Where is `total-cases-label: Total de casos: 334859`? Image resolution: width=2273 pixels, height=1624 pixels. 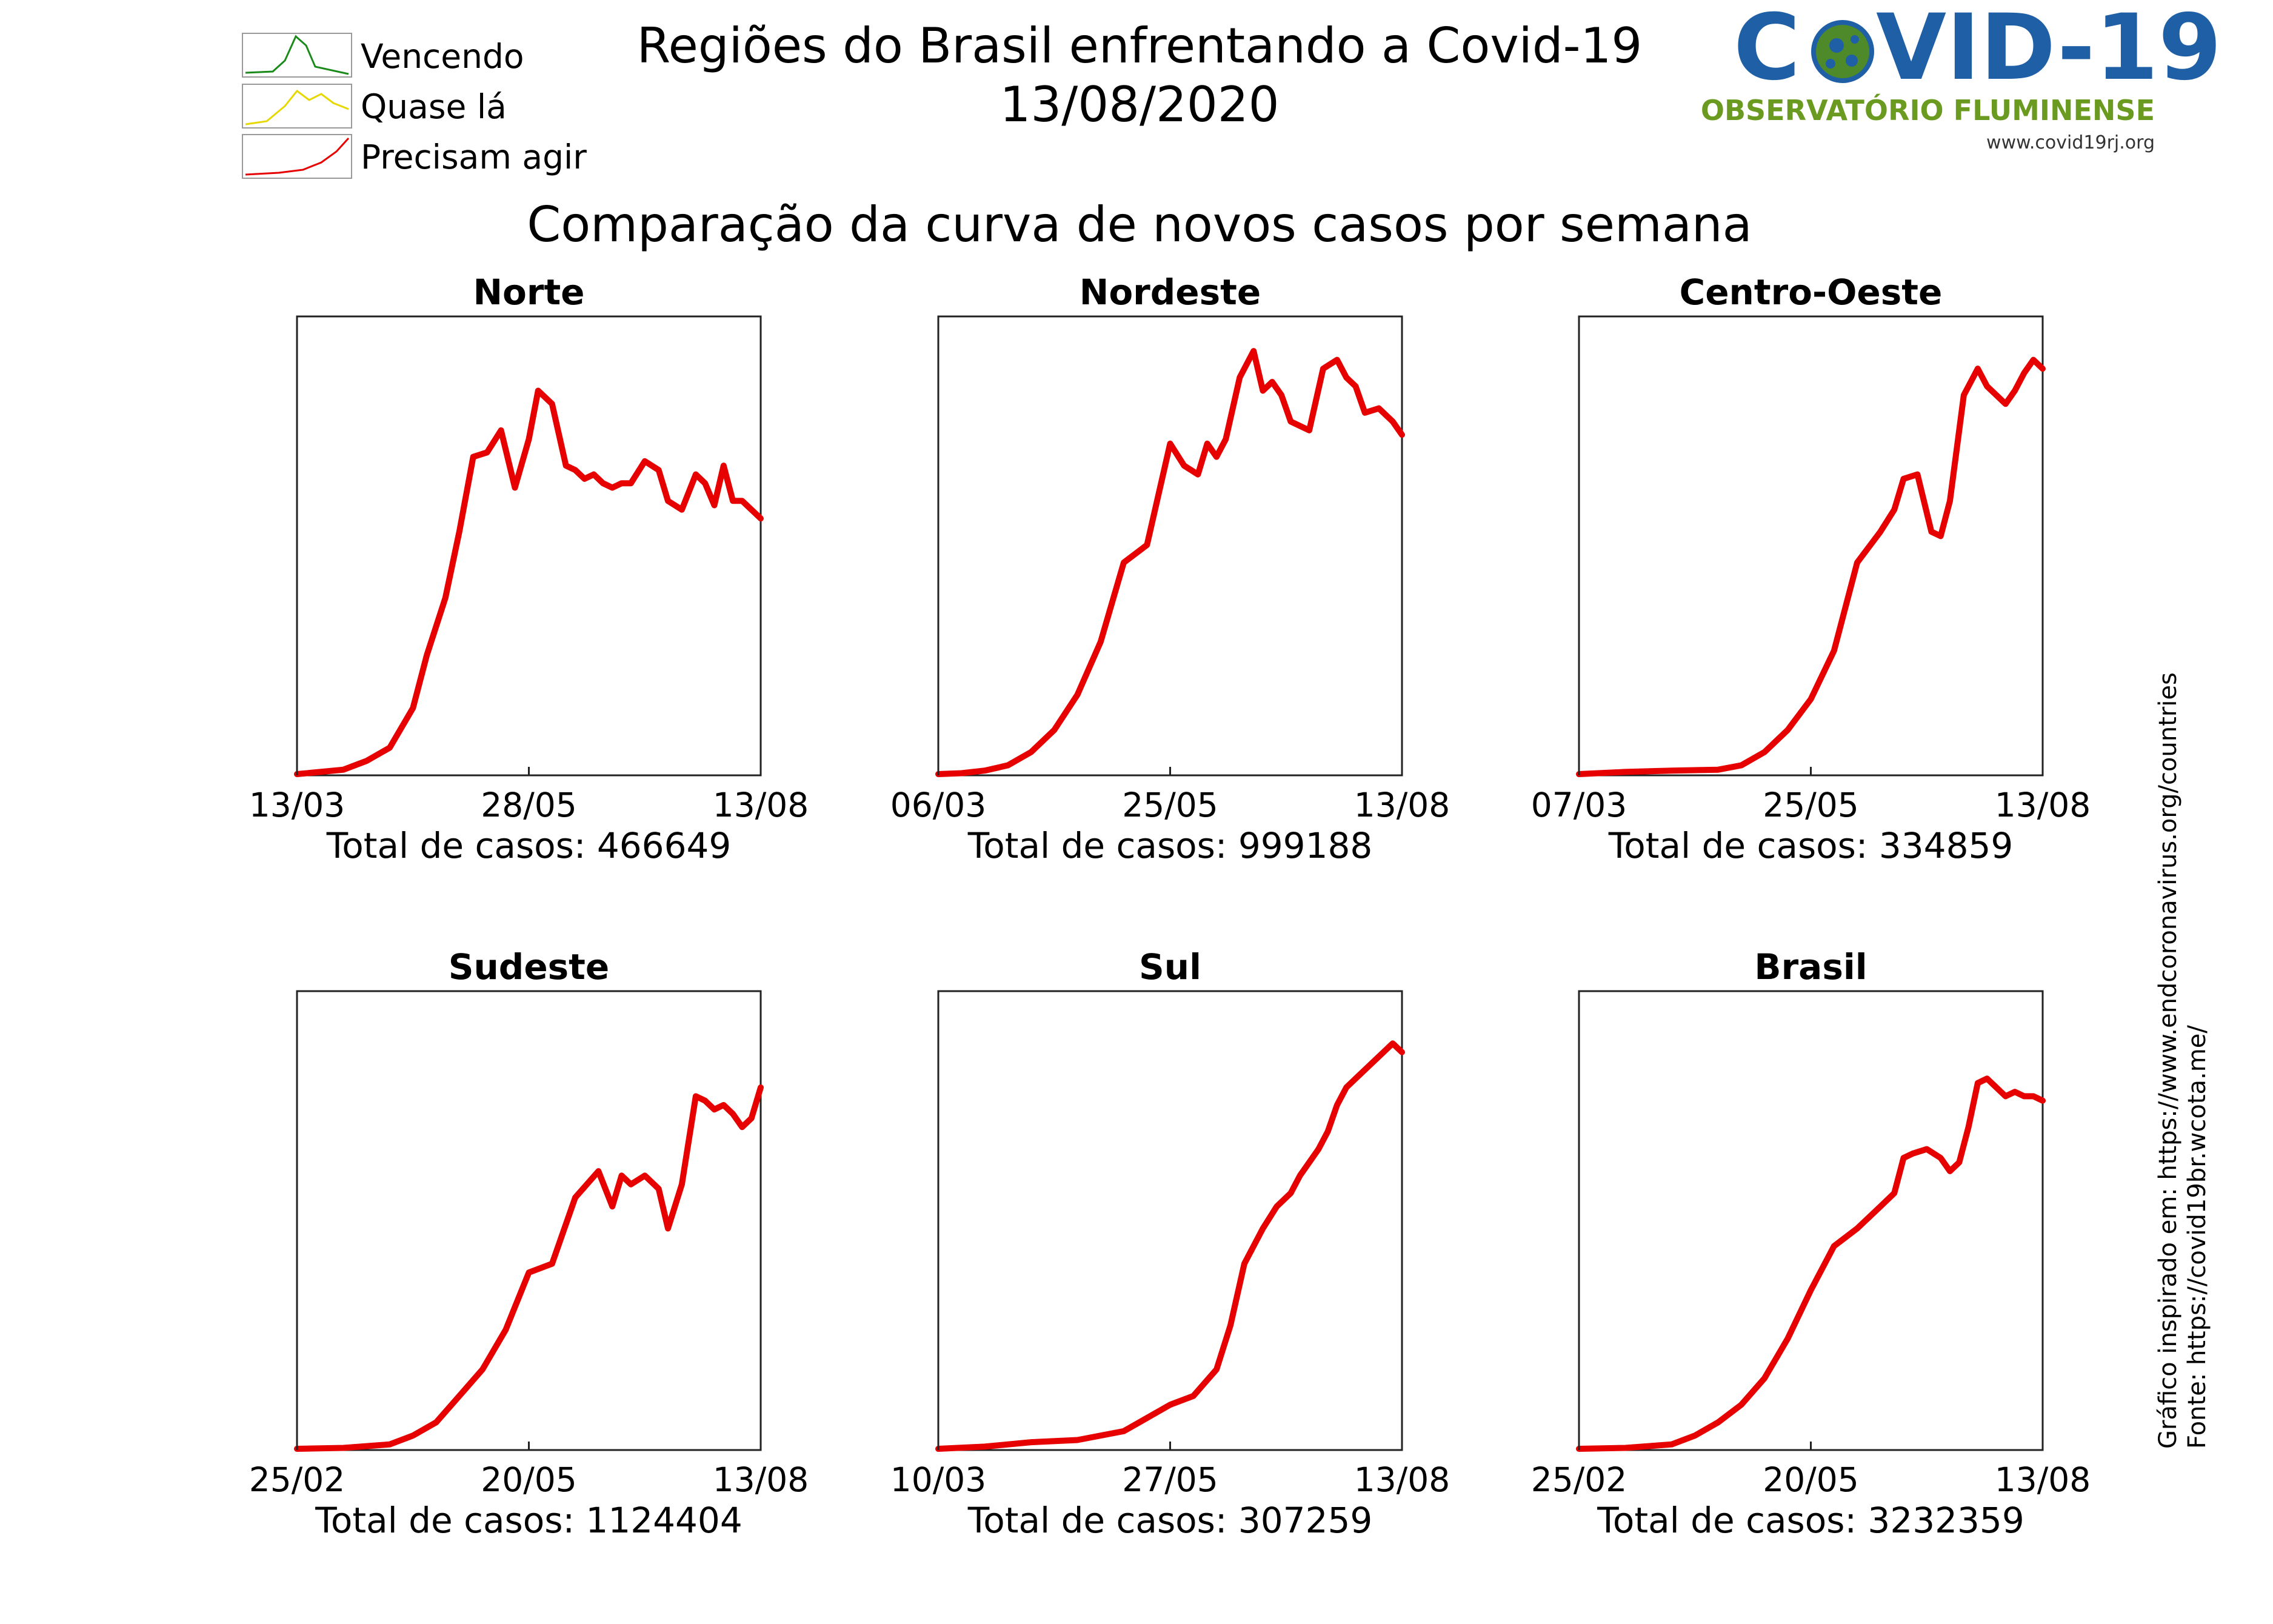 total-cases-label: Total de casos: 334859 is located at coordinates (1811, 846).